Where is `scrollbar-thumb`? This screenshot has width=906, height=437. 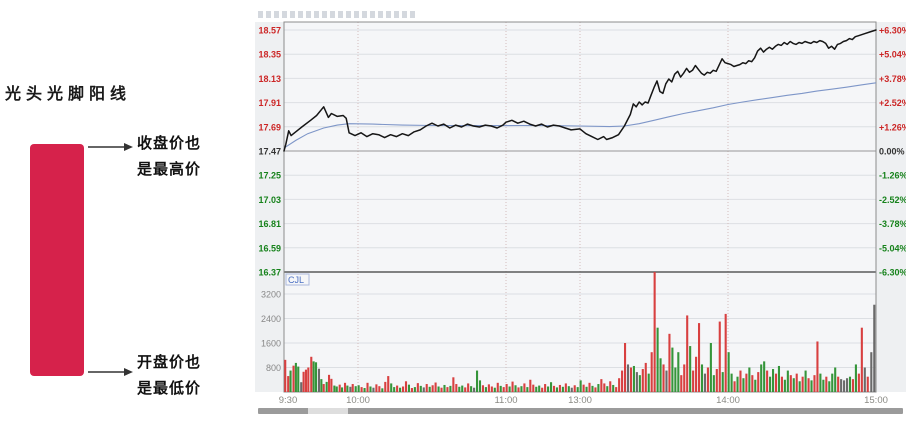 scrollbar-thumb is located at coordinates (328, 411).